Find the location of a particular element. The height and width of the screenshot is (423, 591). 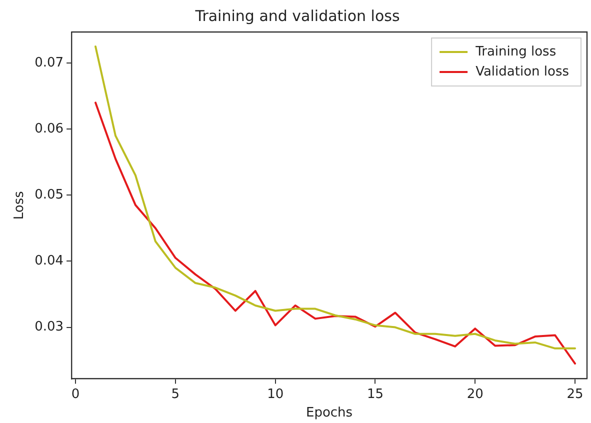

y-tick-label: 0.06 is located at coordinates (49, 128).